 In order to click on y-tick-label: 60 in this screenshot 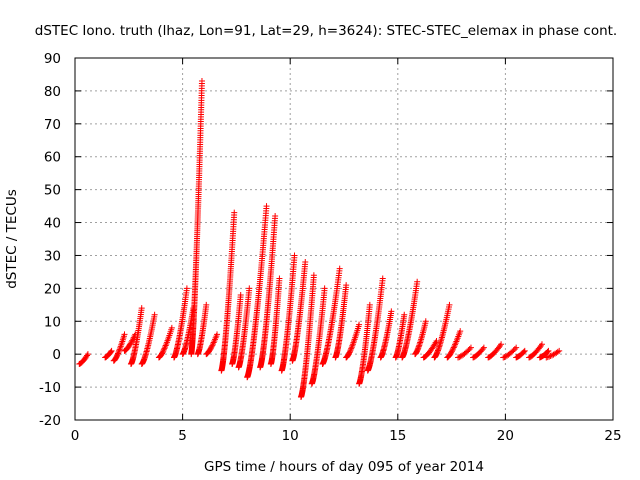, I will do `click(52, 158)`.